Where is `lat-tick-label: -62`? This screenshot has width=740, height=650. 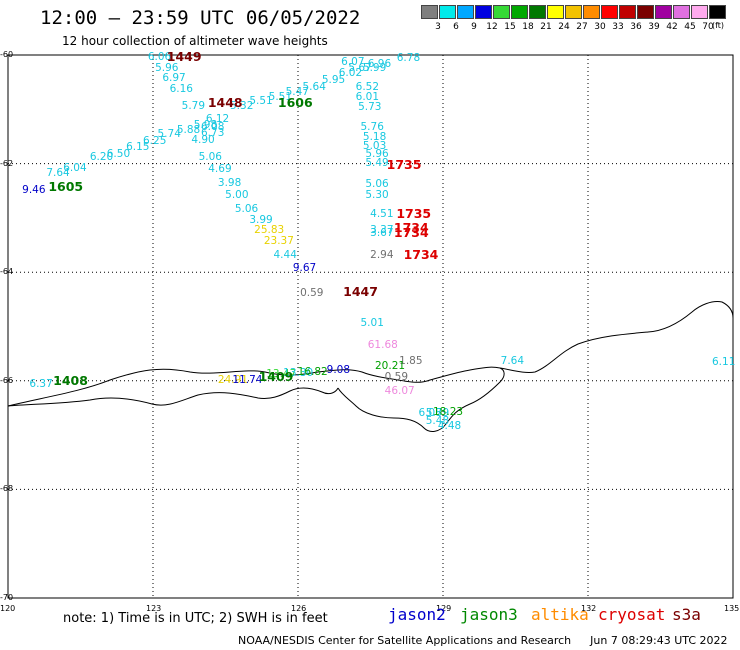 lat-tick-label: -62 is located at coordinates (7, 163).